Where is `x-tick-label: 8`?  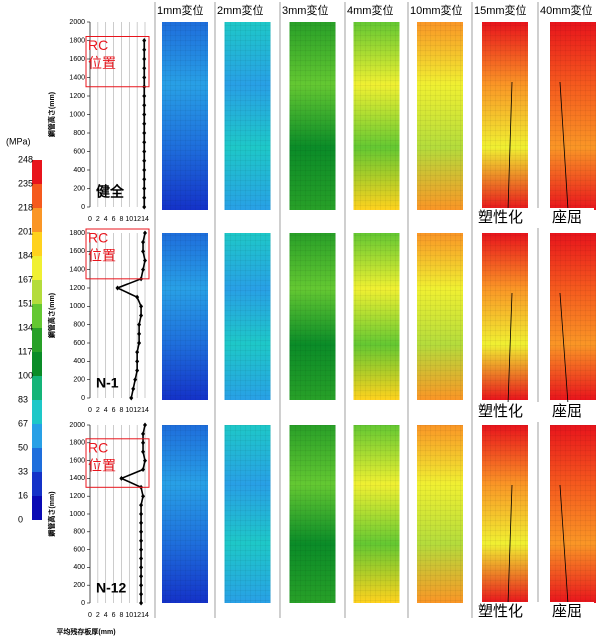
x-tick-label: 8 is located at coordinates (121, 615).